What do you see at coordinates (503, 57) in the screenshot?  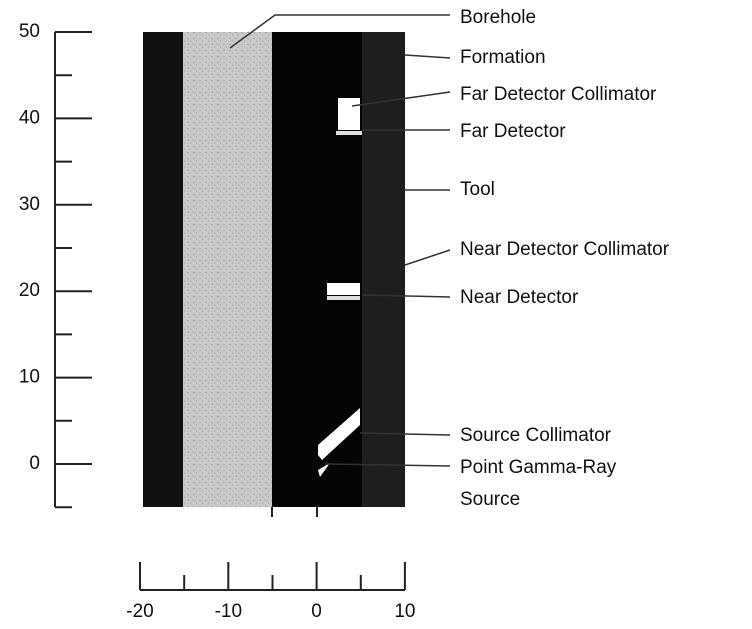 I see `label: Formation` at bounding box center [503, 57].